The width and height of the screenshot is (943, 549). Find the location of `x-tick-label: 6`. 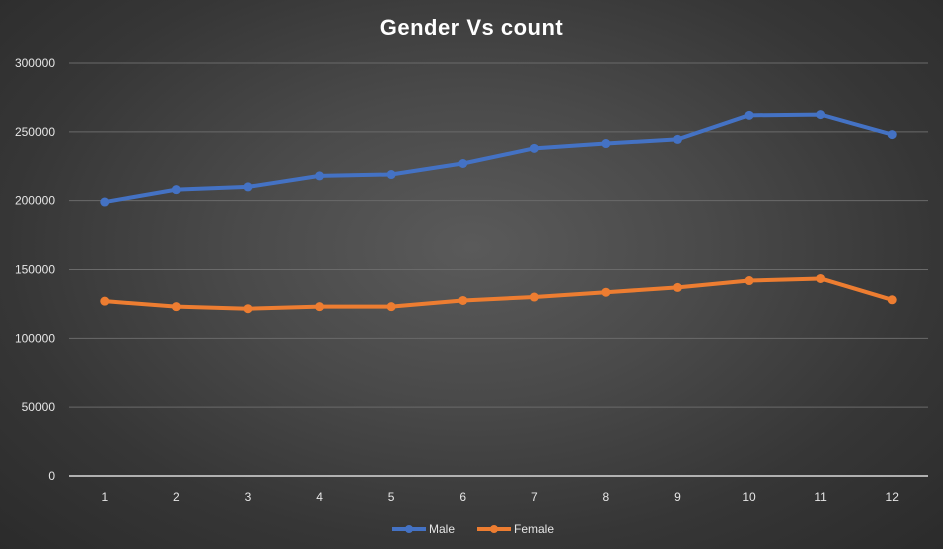

x-tick-label: 6 is located at coordinates (462, 497).